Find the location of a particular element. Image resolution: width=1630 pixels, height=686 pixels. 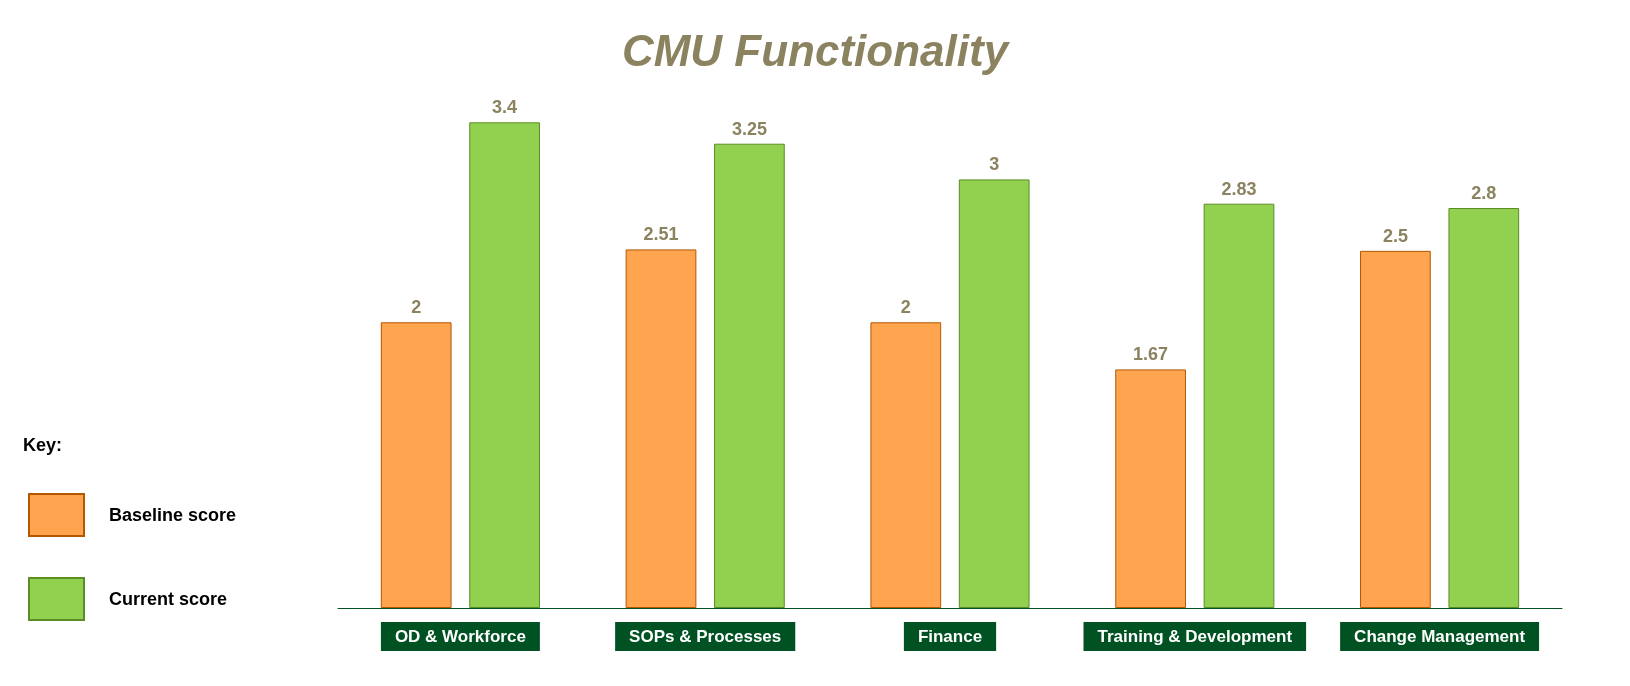

data-label: 3 is located at coordinates (994, 164).